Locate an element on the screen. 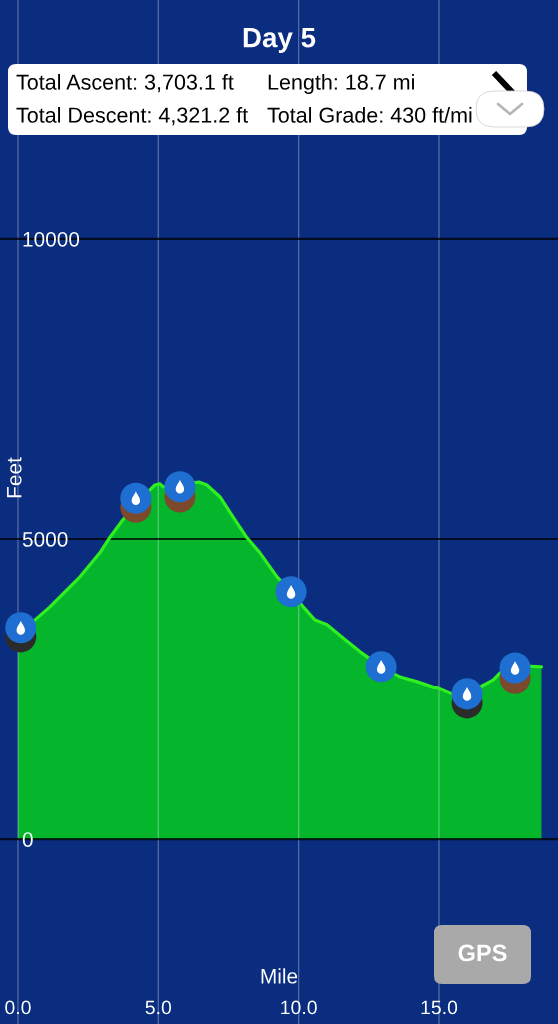  annotation: Length: 18.7 mi is located at coordinates (341, 84).